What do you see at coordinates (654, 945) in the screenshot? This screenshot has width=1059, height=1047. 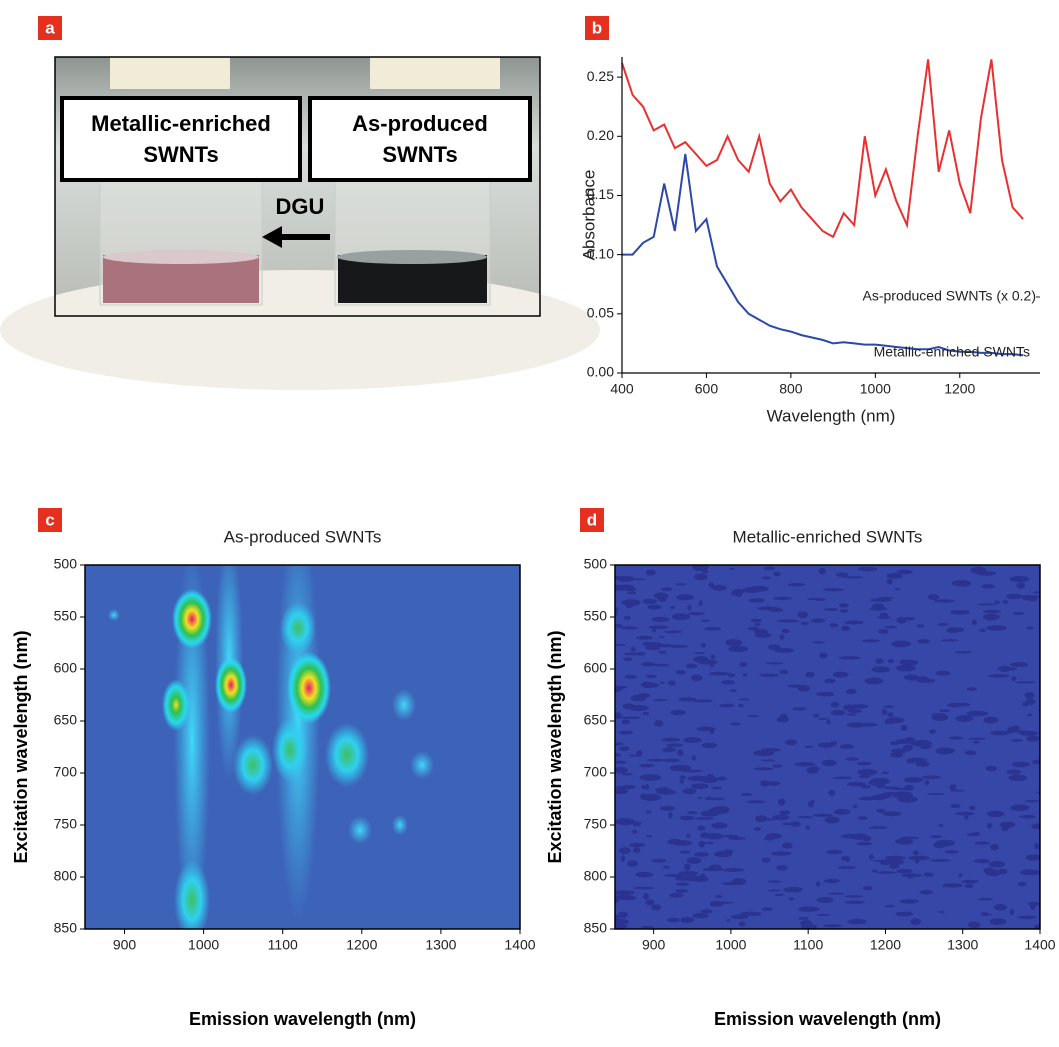 I see `x-tick-label: 900` at bounding box center [654, 945].